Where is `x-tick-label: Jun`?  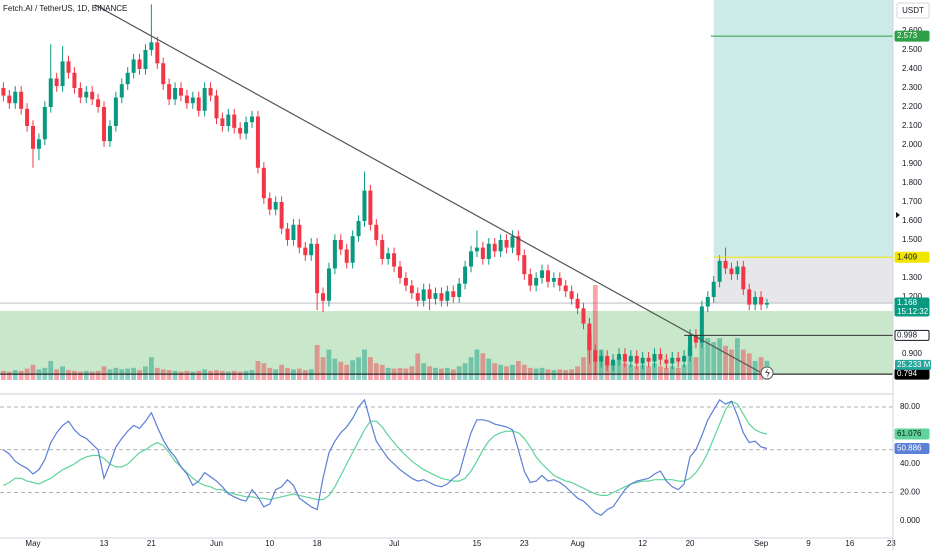
x-tick-label: Jun is located at coordinates (216, 543).